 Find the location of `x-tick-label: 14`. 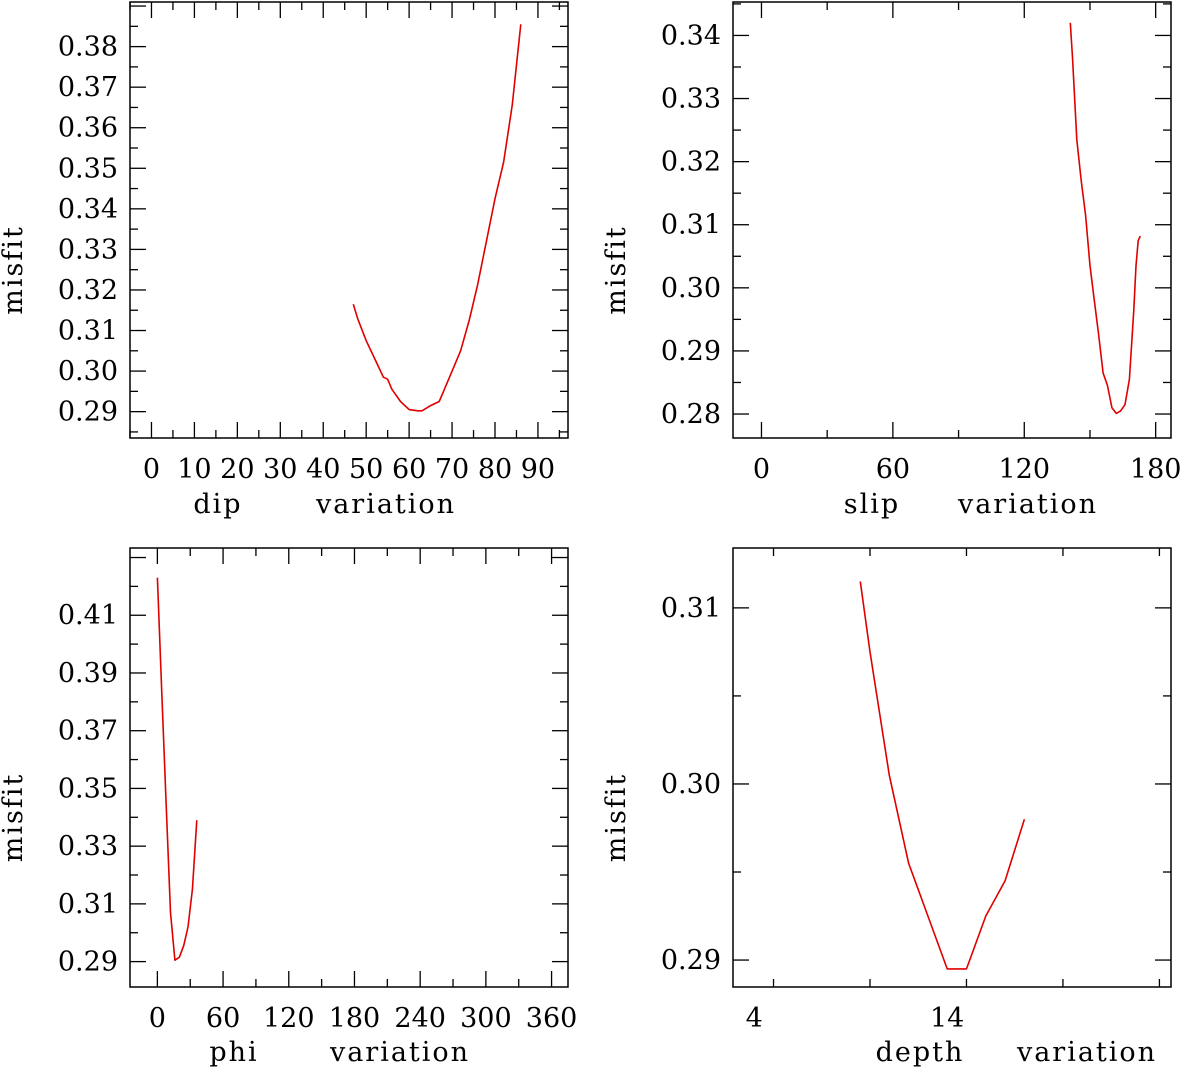

x-tick-label: 14 is located at coordinates (947, 1018).